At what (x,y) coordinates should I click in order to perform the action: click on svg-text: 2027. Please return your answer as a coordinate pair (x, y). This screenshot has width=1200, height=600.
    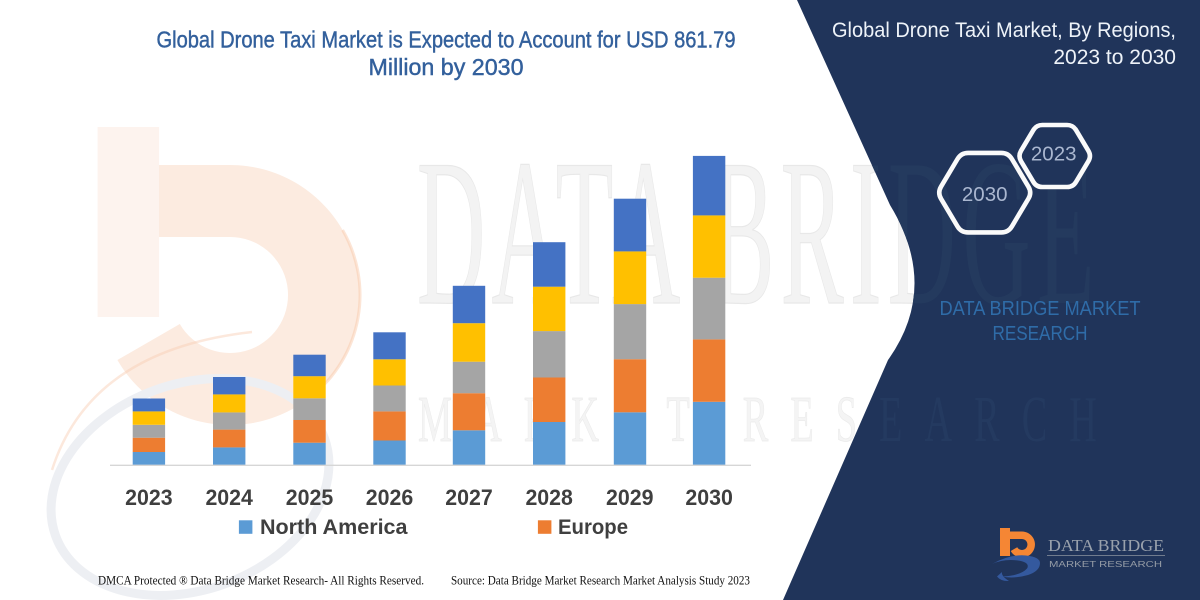
    Looking at the image, I should click on (469, 497).